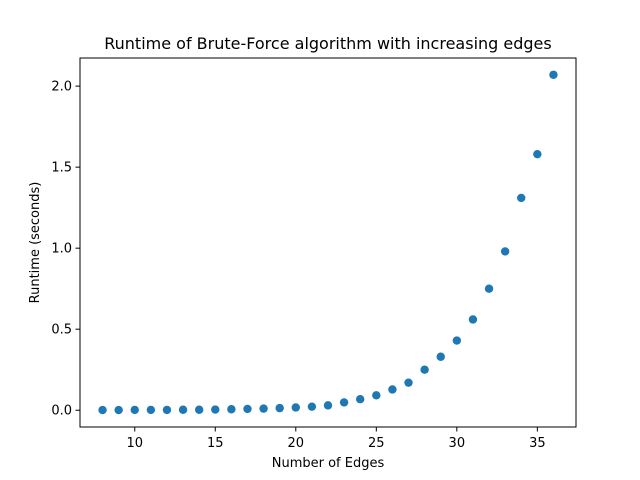 The image size is (640, 480). I want to click on y-tick-label: 2.0, so click(61, 87).